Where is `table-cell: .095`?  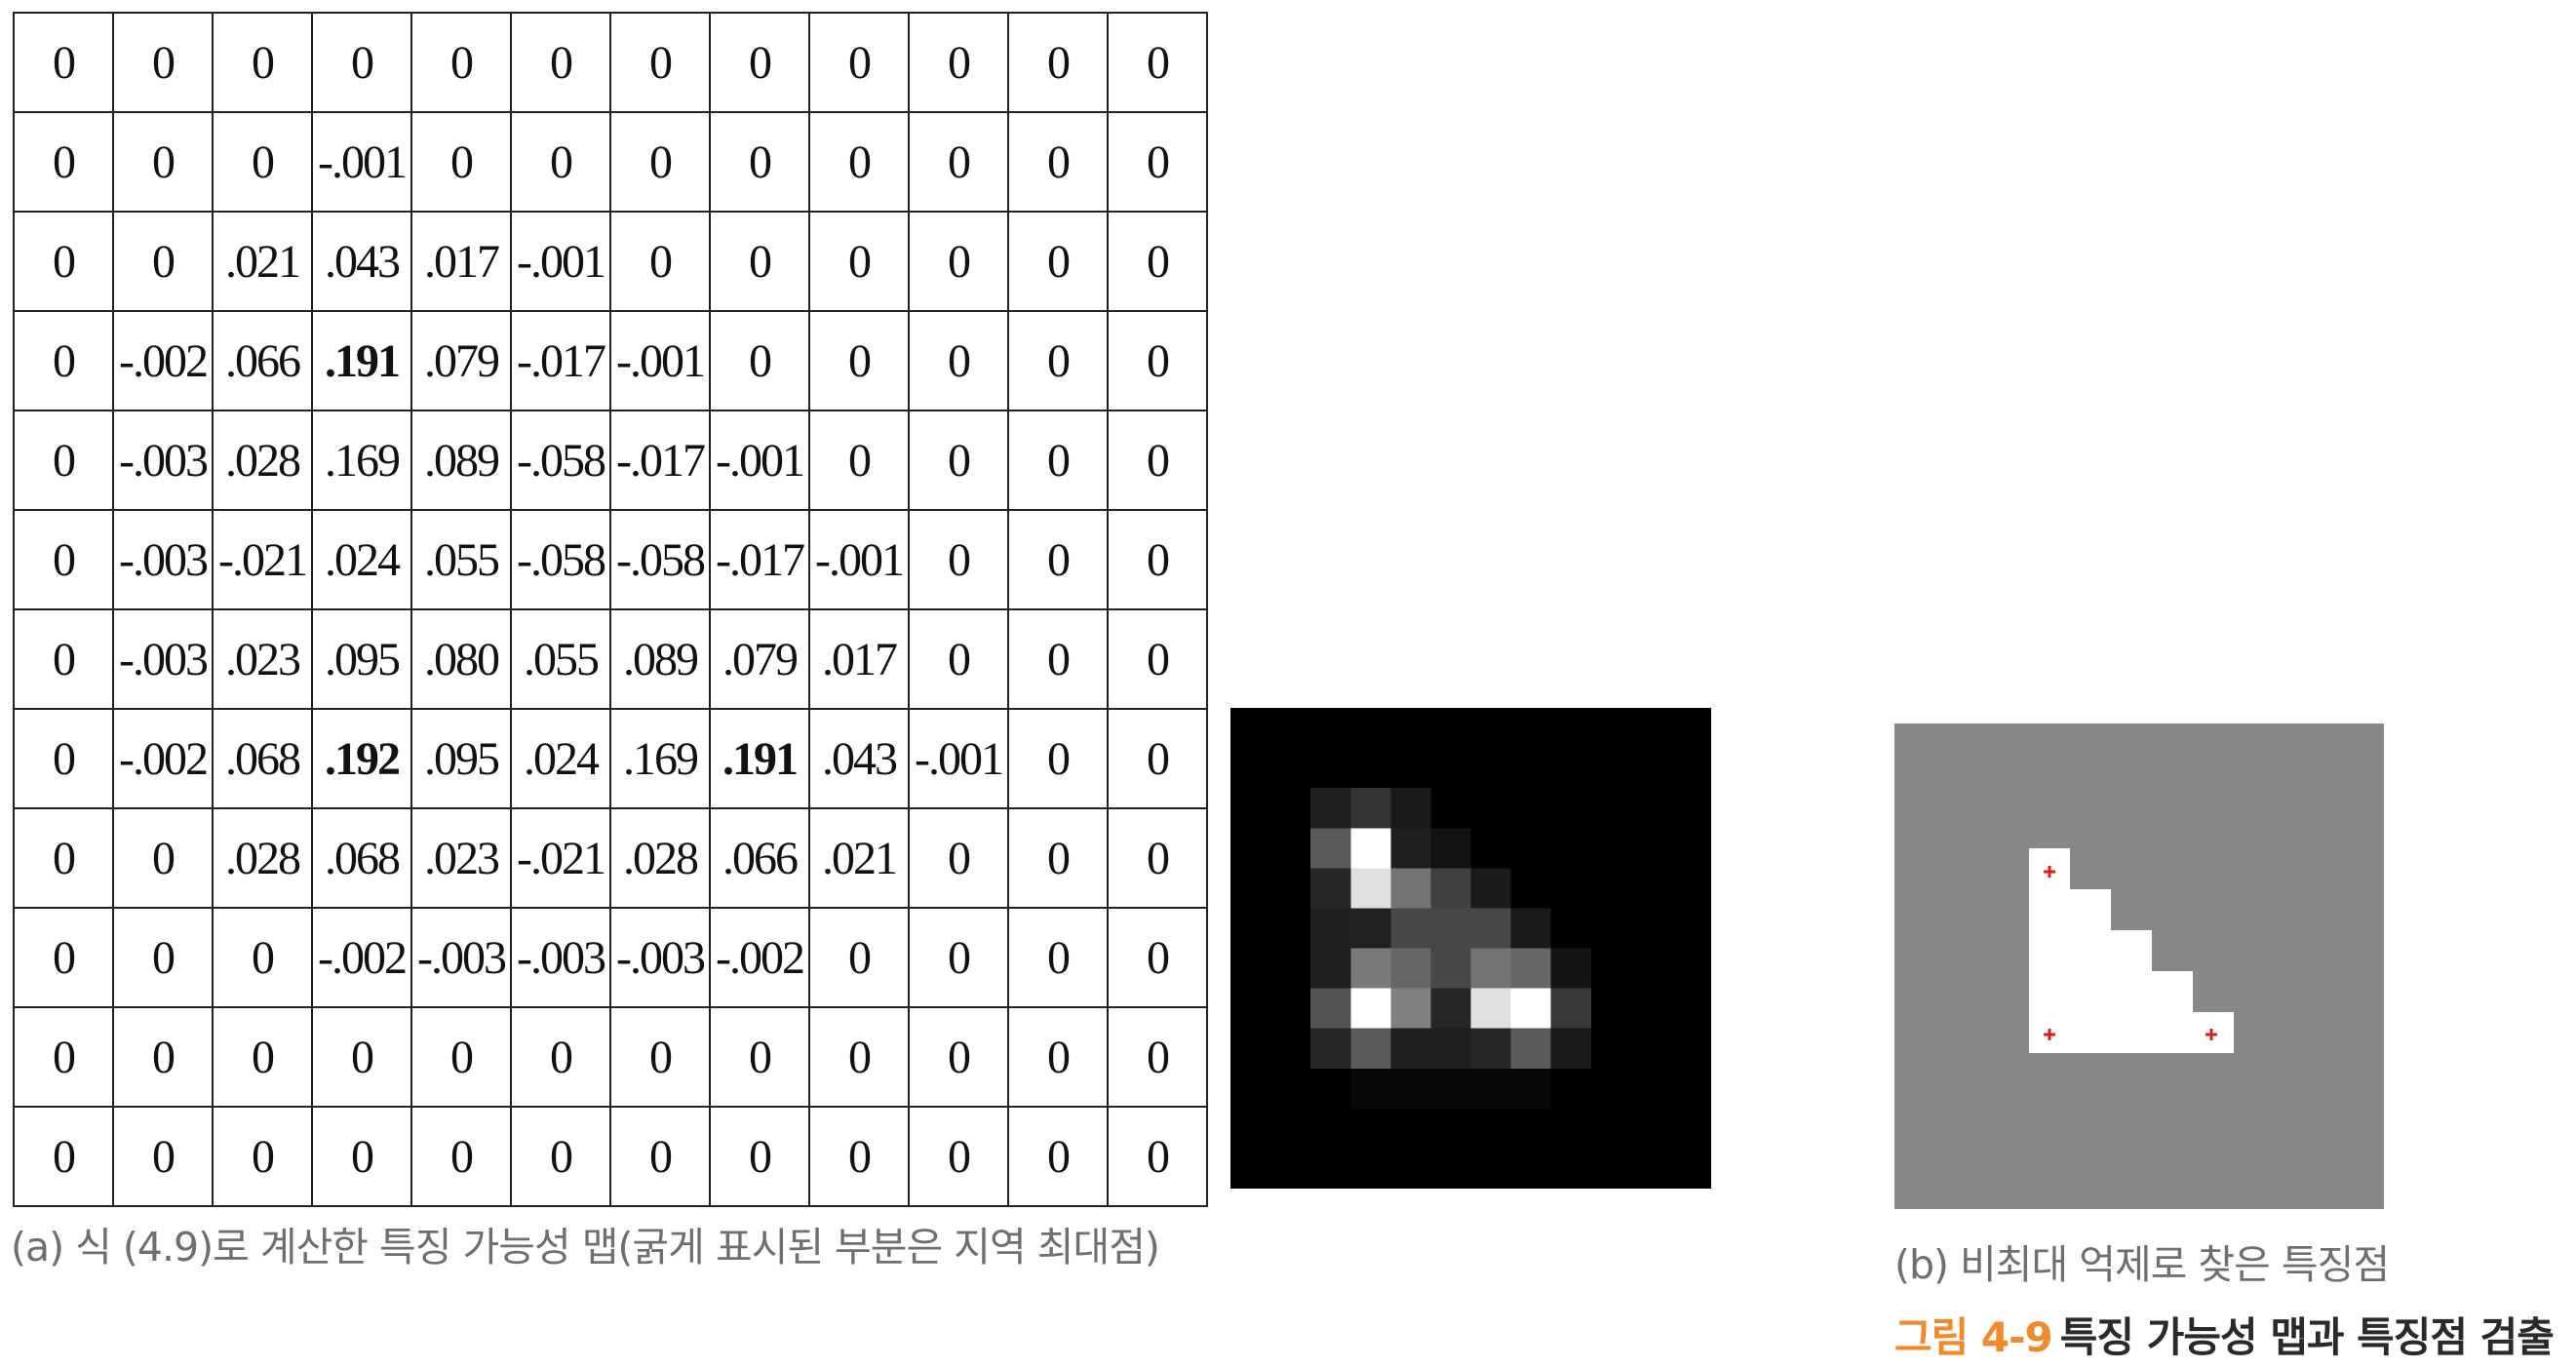 table-cell: .095 is located at coordinates (461, 758).